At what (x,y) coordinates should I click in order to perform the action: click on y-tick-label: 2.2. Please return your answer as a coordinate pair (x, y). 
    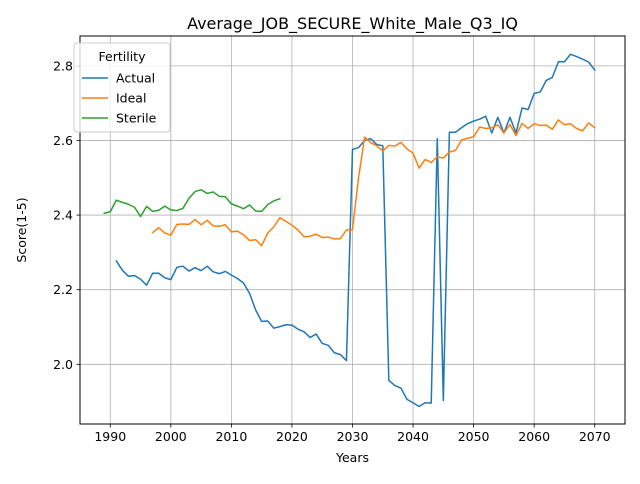
    Looking at the image, I should click on (63, 289).